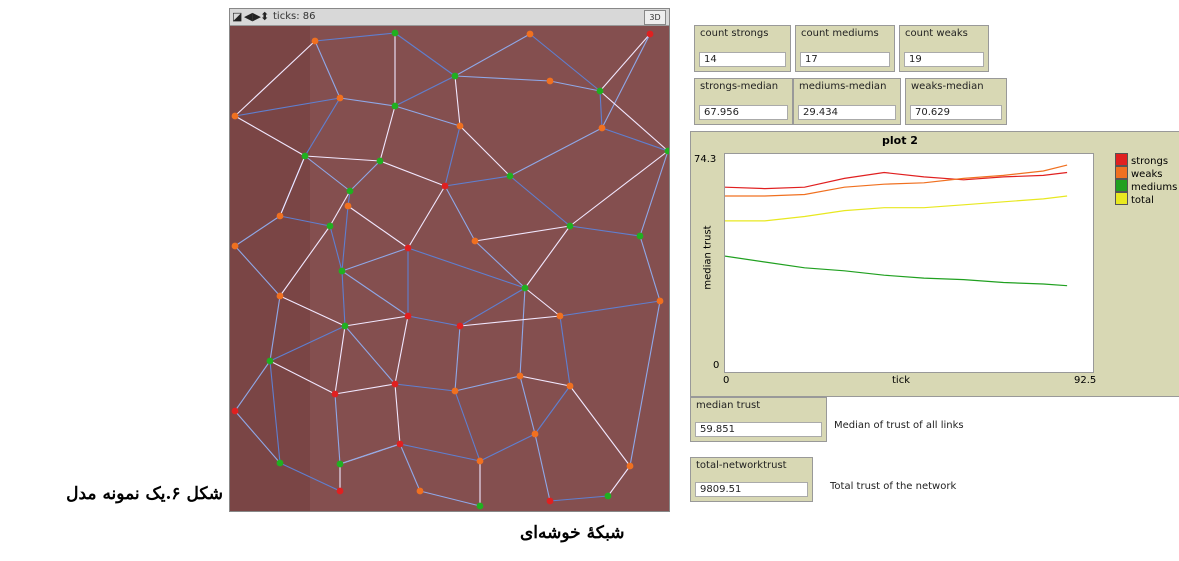 This screenshot has width=1179, height=561. I want to click on legend-item-weaks: weaks, so click(1146, 173).